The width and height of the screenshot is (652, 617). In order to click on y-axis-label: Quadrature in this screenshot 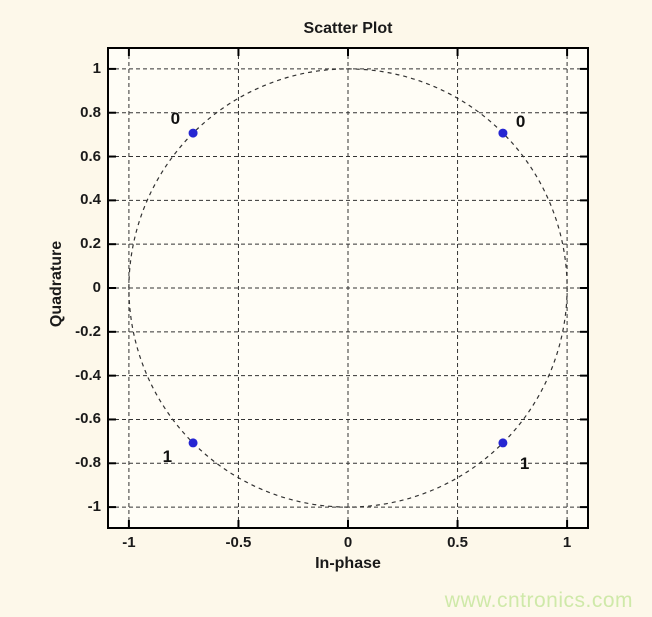, I will do `click(56, 284)`.